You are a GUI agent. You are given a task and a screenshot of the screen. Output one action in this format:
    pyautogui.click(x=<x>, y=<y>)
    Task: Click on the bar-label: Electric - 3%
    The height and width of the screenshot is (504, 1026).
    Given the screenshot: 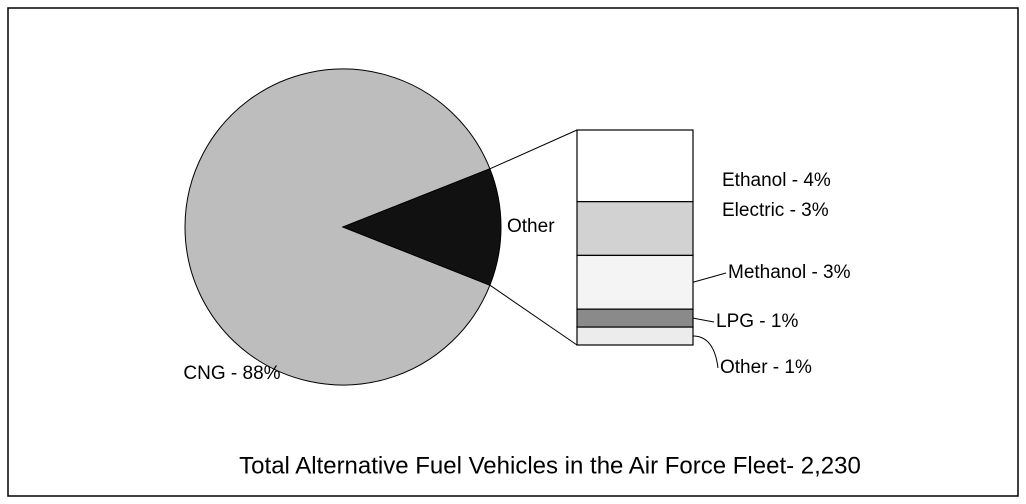 What is the action you would take?
    pyautogui.click(x=775, y=210)
    